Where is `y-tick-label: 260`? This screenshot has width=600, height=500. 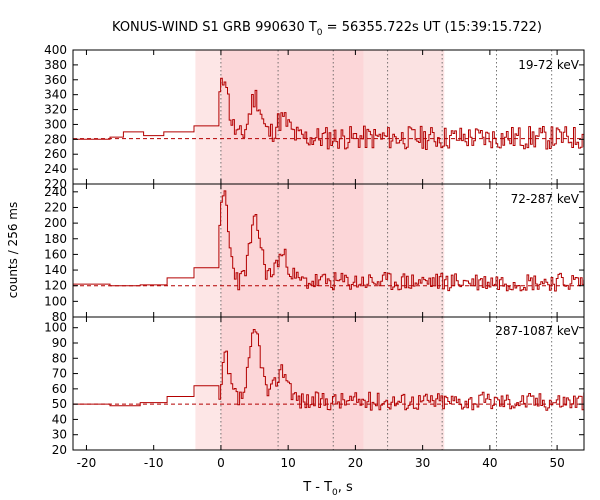 y-tick-label: 260 is located at coordinates (55, 154).